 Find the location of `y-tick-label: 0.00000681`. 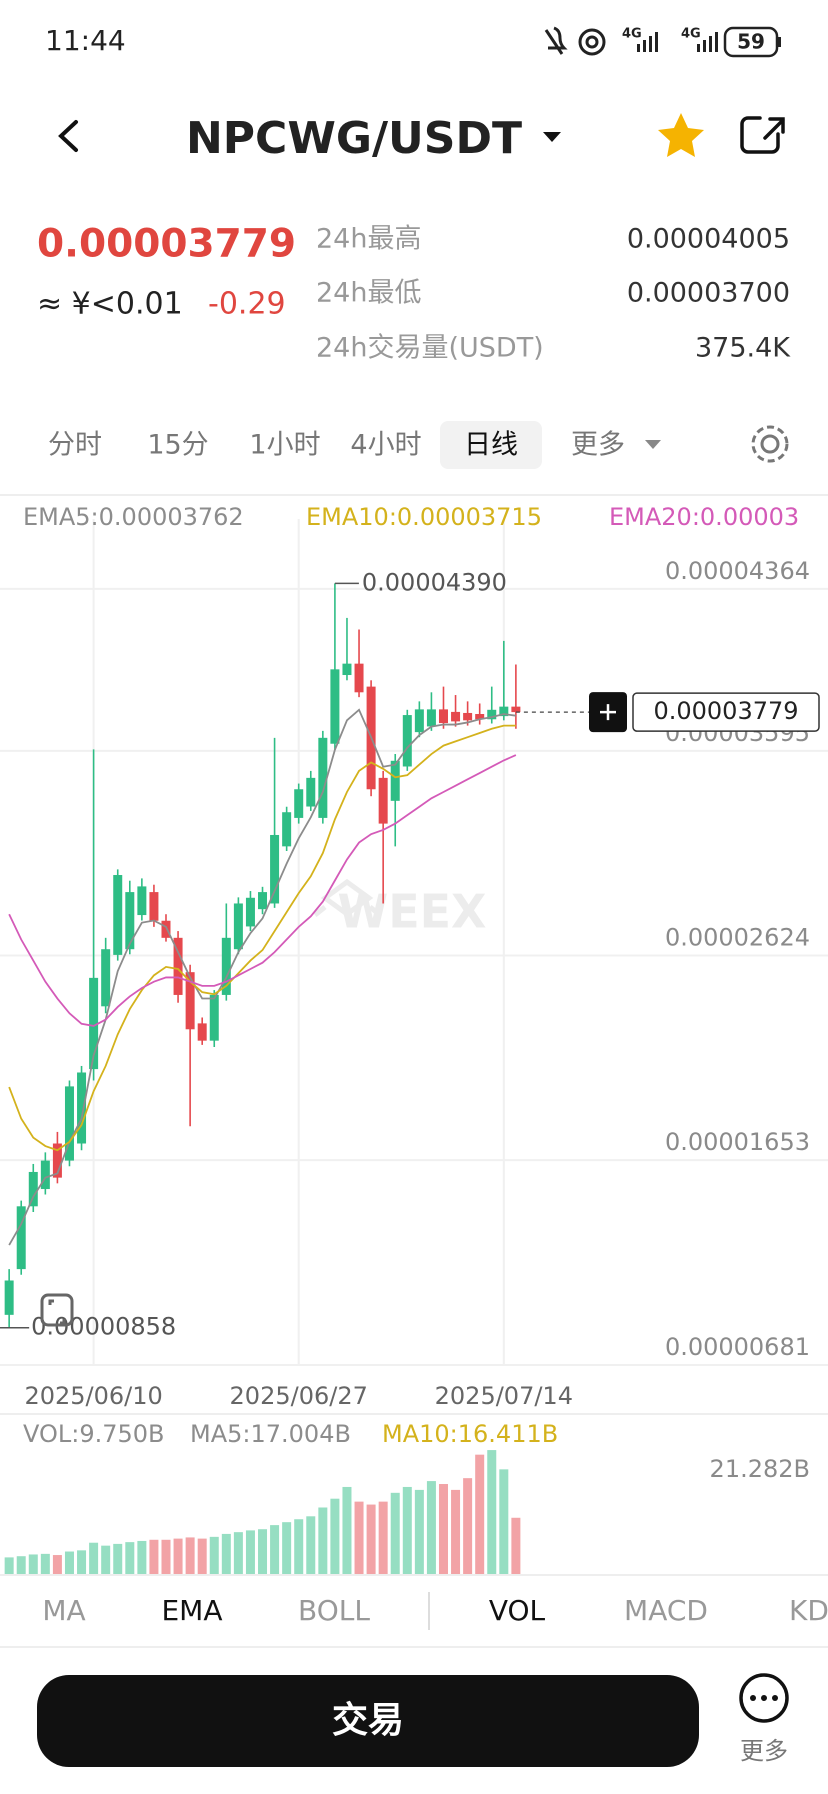

y-tick-label: 0.00000681 is located at coordinates (737, 1347).